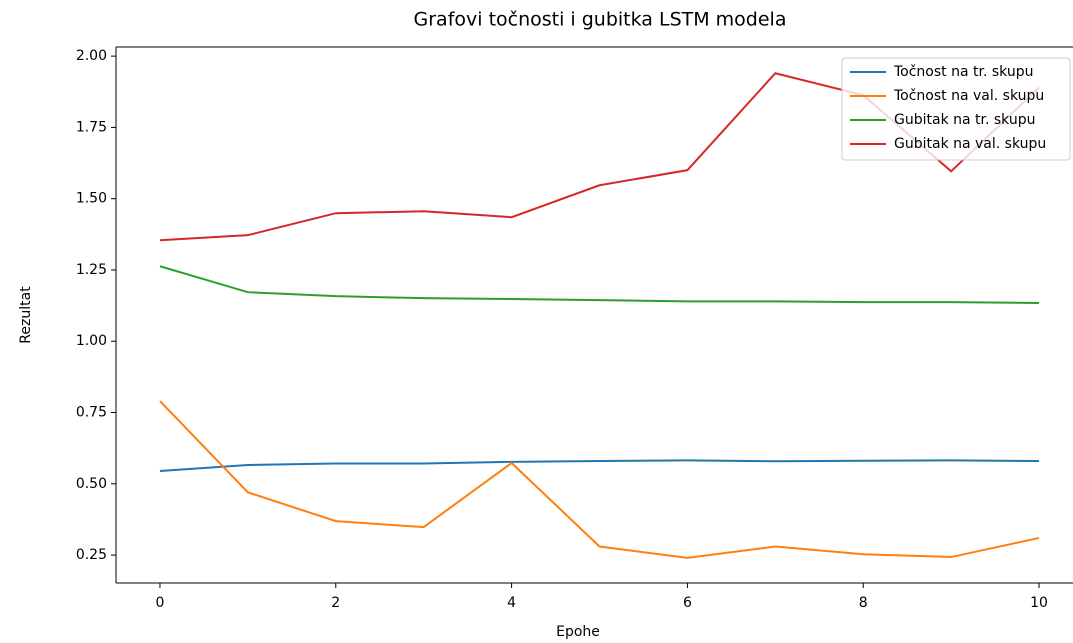 This screenshot has height=643, width=1073. Describe the element at coordinates (600, 20) in the screenshot. I see `chart-title: Grafovi točnosti i gubitka LSTM modela` at that location.